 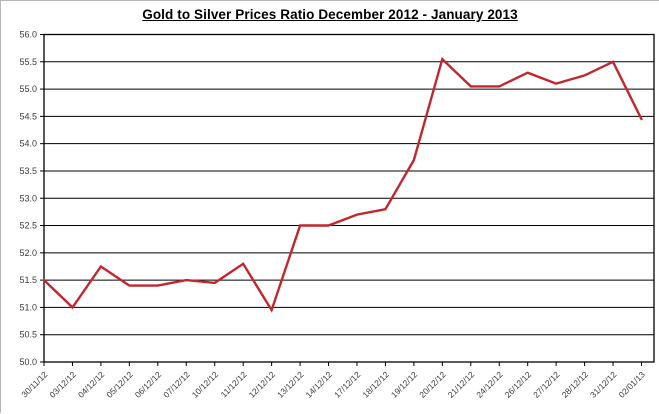 I want to click on x-axis-label: 10/12/12, so click(x=205, y=384).